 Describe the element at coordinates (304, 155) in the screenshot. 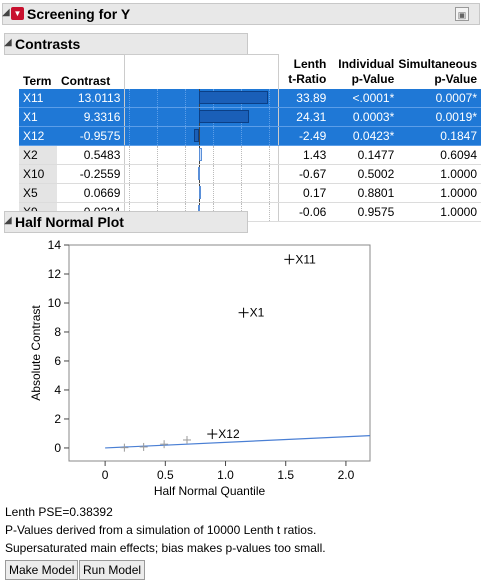

I see `t-ratio-cell: 1.43` at that location.